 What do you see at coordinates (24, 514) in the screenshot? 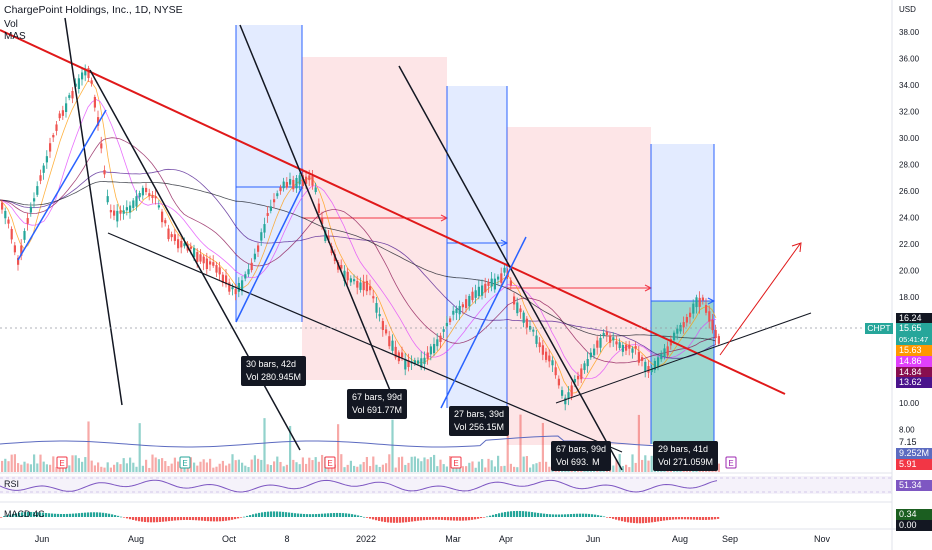
I see `macd-legend: MACD 4C` at bounding box center [24, 514].